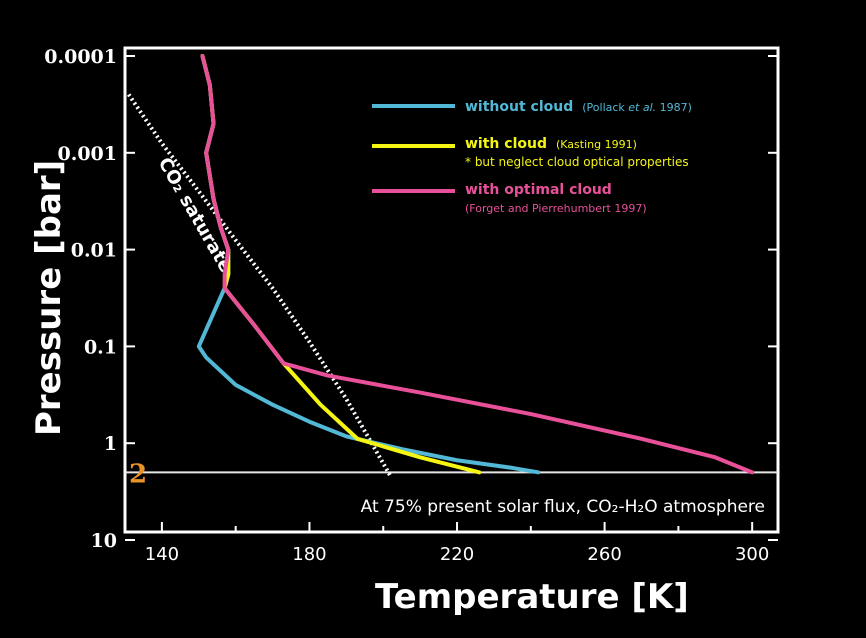 The height and width of the screenshot is (638, 866). What do you see at coordinates (100, 347) in the screenshot?
I see `y-tick-label: 0.1` at bounding box center [100, 347].